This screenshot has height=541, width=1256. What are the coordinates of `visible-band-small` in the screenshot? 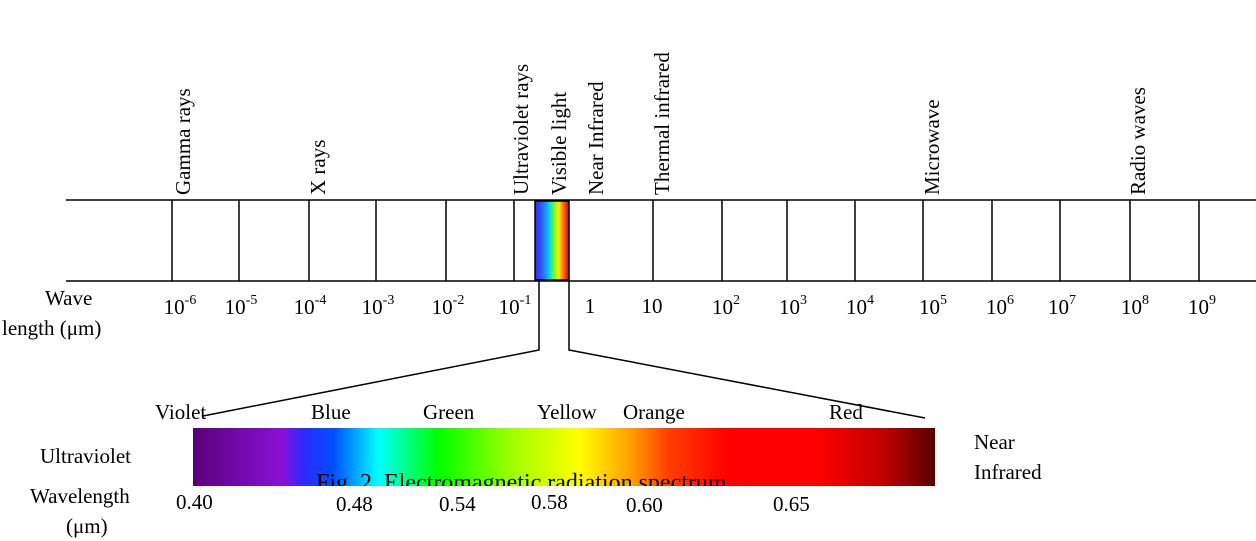 It's located at (552, 240).